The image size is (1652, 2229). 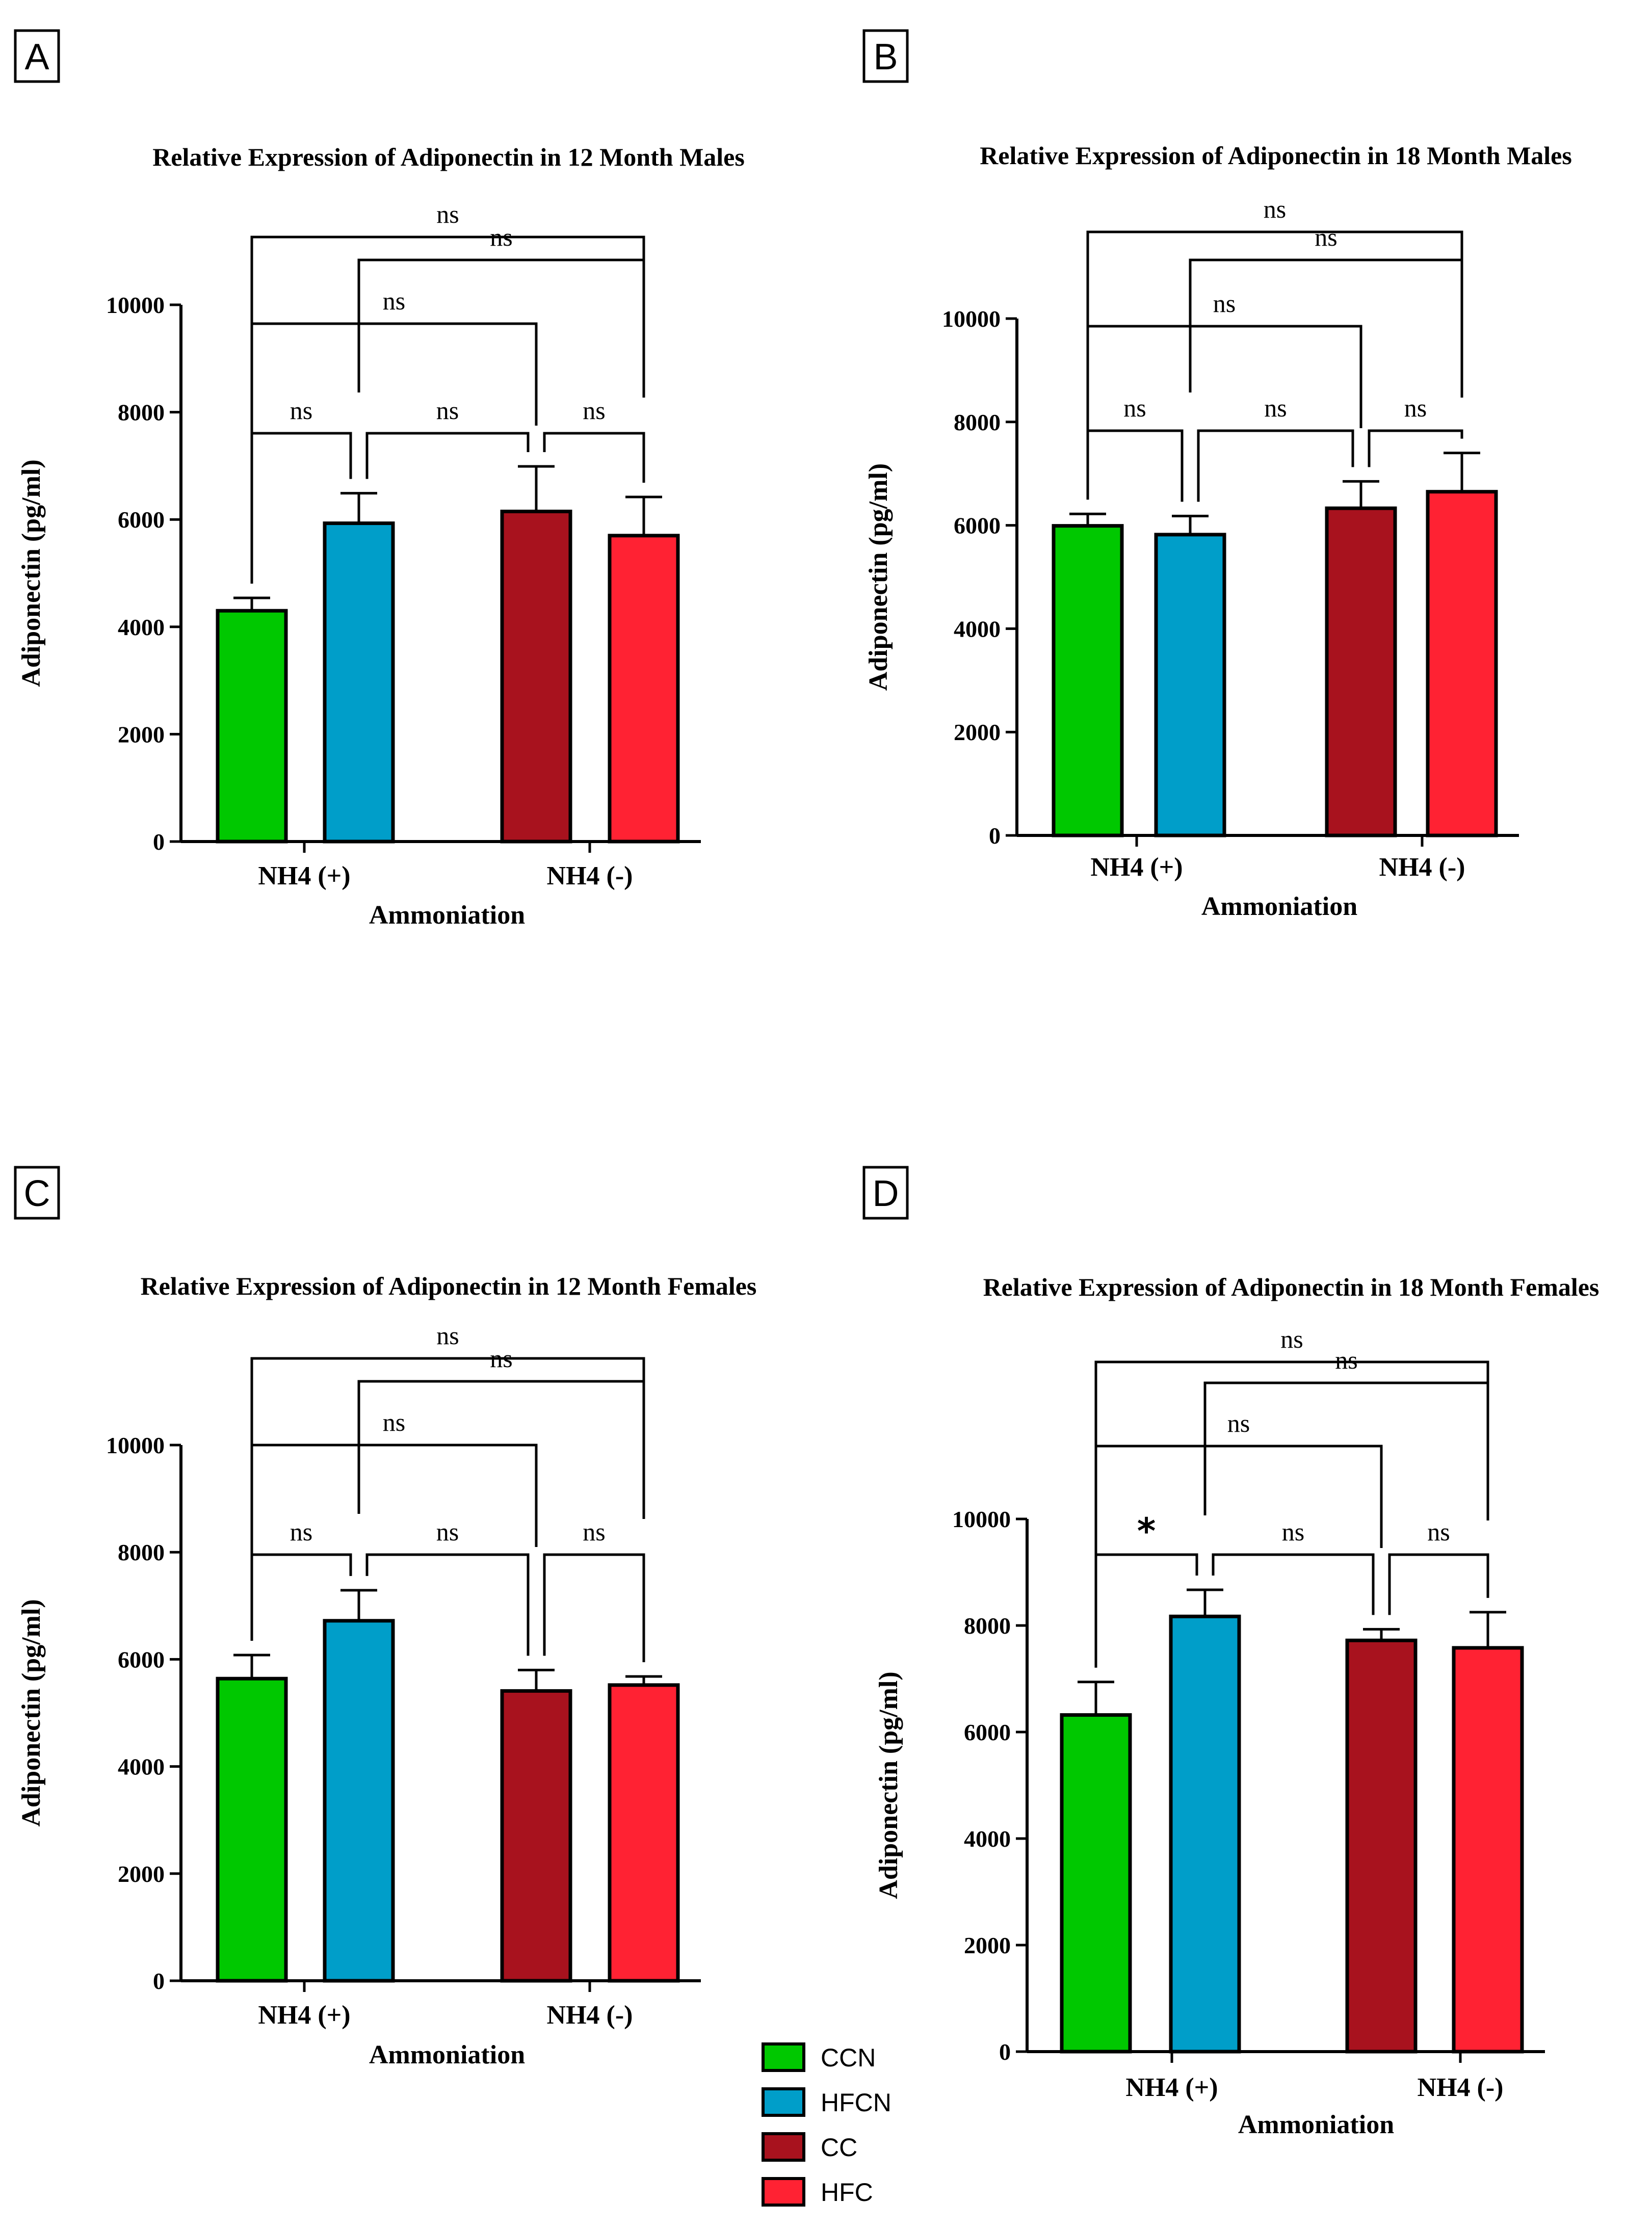 I want to click on panel-letter-box, so click(x=886, y=56).